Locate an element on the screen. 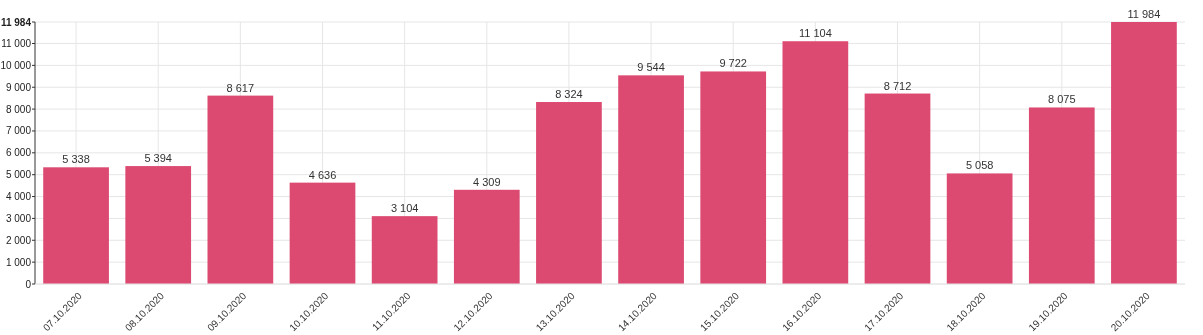 Image resolution: width=1203 pixels, height=335 pixels. y-tick-label: 5 000 is located at coordinates (18, 175).